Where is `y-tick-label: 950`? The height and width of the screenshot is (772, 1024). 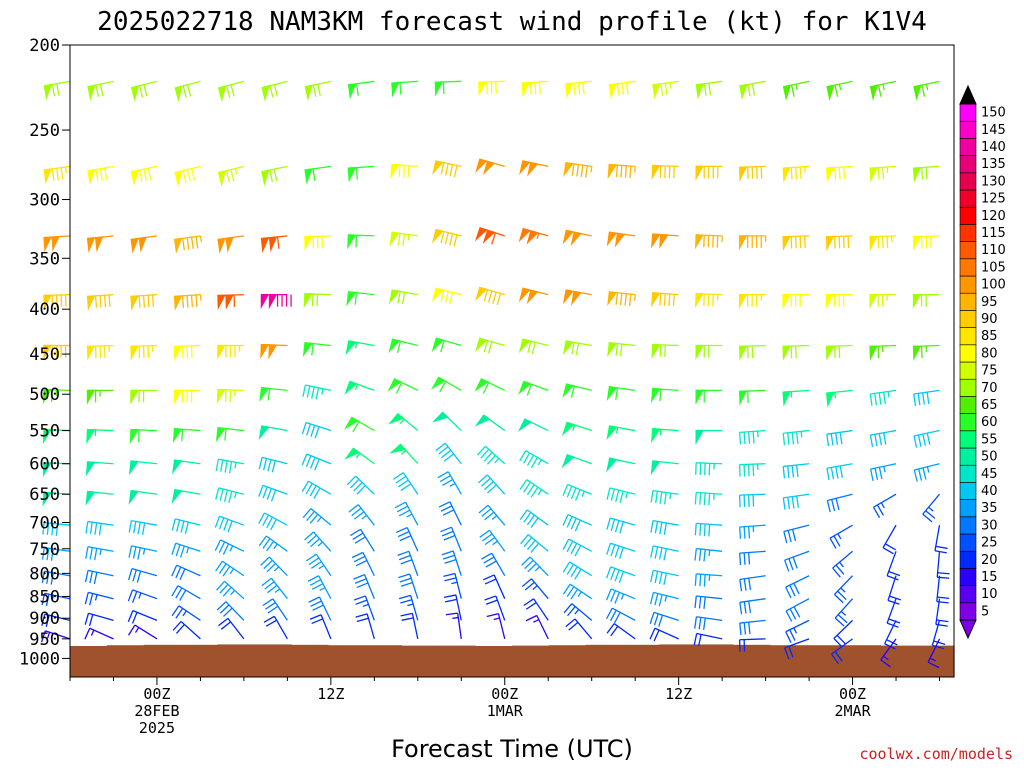 y-tick-label: 950 is located at coordinates (44, 640).